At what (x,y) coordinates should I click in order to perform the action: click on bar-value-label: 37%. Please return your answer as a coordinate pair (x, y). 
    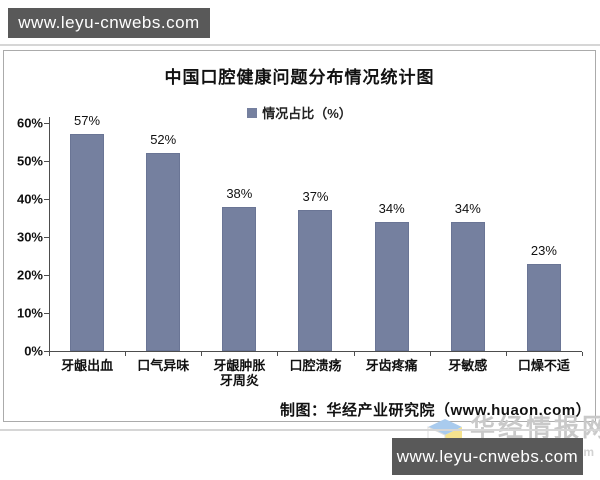
    Looking at the image, I should click on (315, 197).